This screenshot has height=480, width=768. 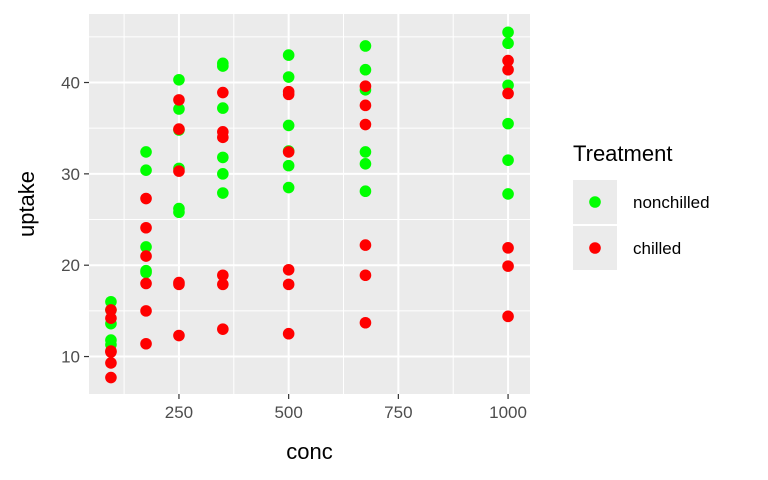 I want to click on y-axis-title: uptake, so click(x=26, y=204).